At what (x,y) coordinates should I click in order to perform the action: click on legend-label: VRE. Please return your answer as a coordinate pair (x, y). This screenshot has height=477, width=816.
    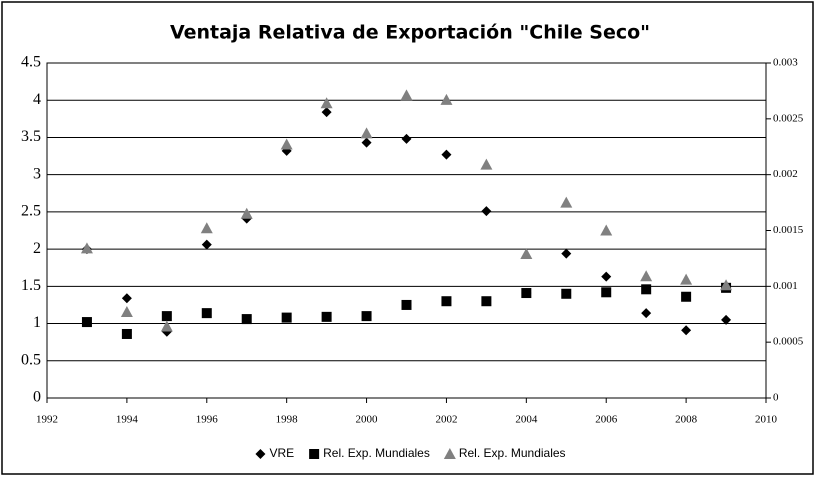
    Looking at the image, I should click on (281, 453).